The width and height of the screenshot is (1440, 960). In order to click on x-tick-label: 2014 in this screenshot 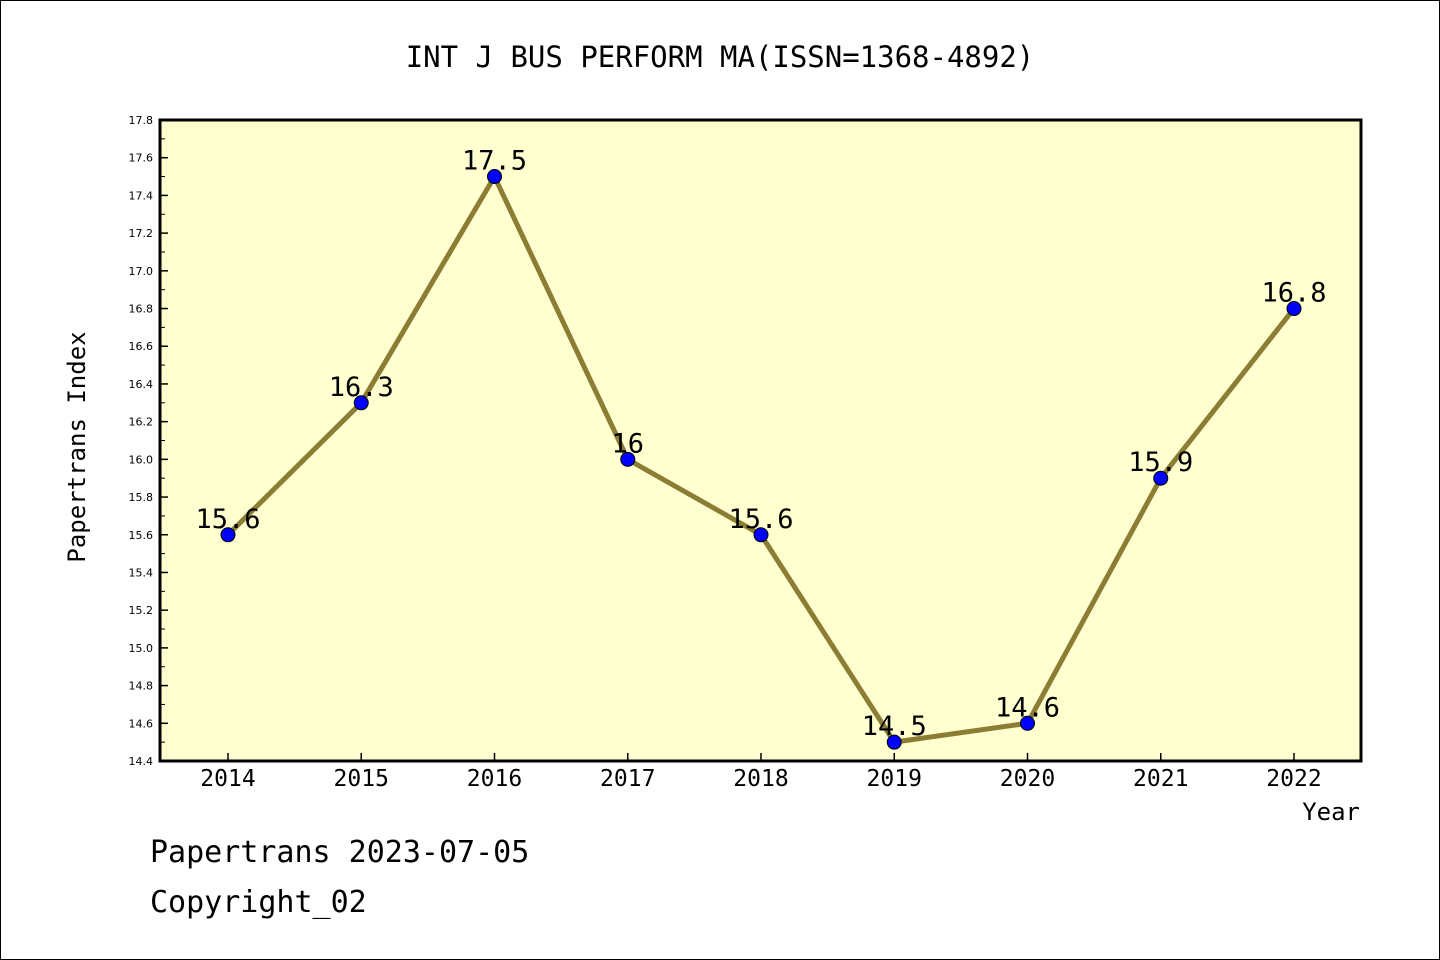, I will do `click(227, 779)`.